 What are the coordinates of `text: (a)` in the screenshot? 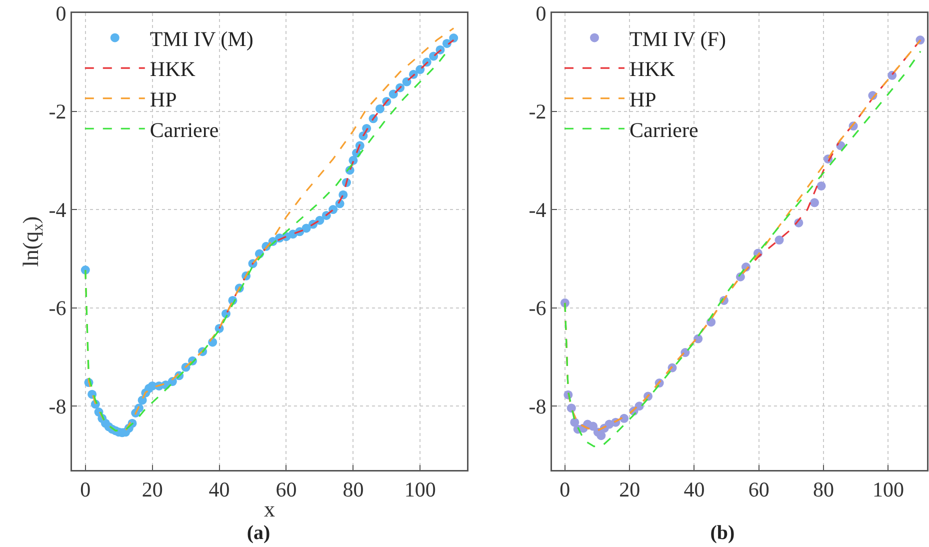 It's located at (258, 533).